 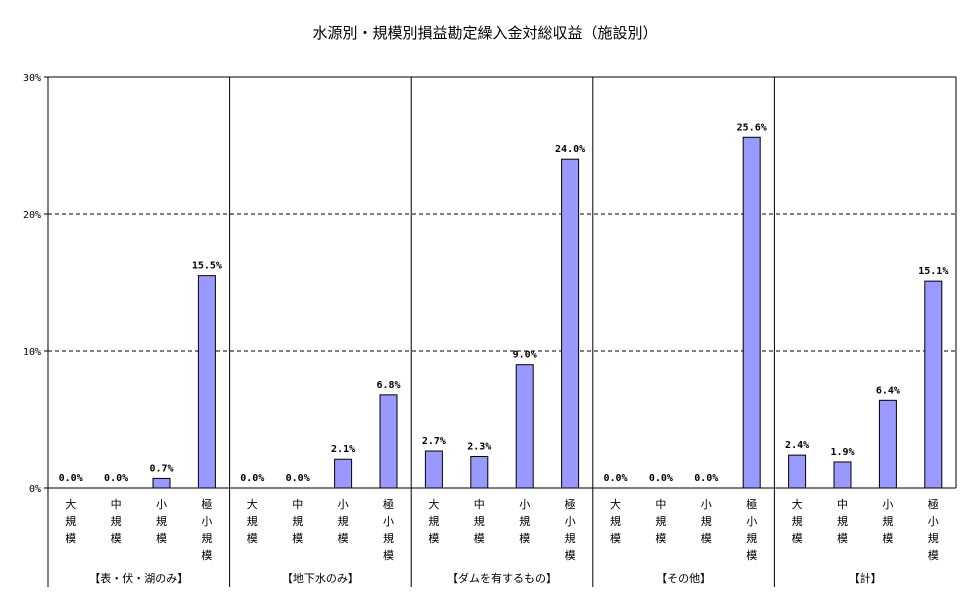 I want to click on data-label: 2.4%, so click(x=797, y=445).